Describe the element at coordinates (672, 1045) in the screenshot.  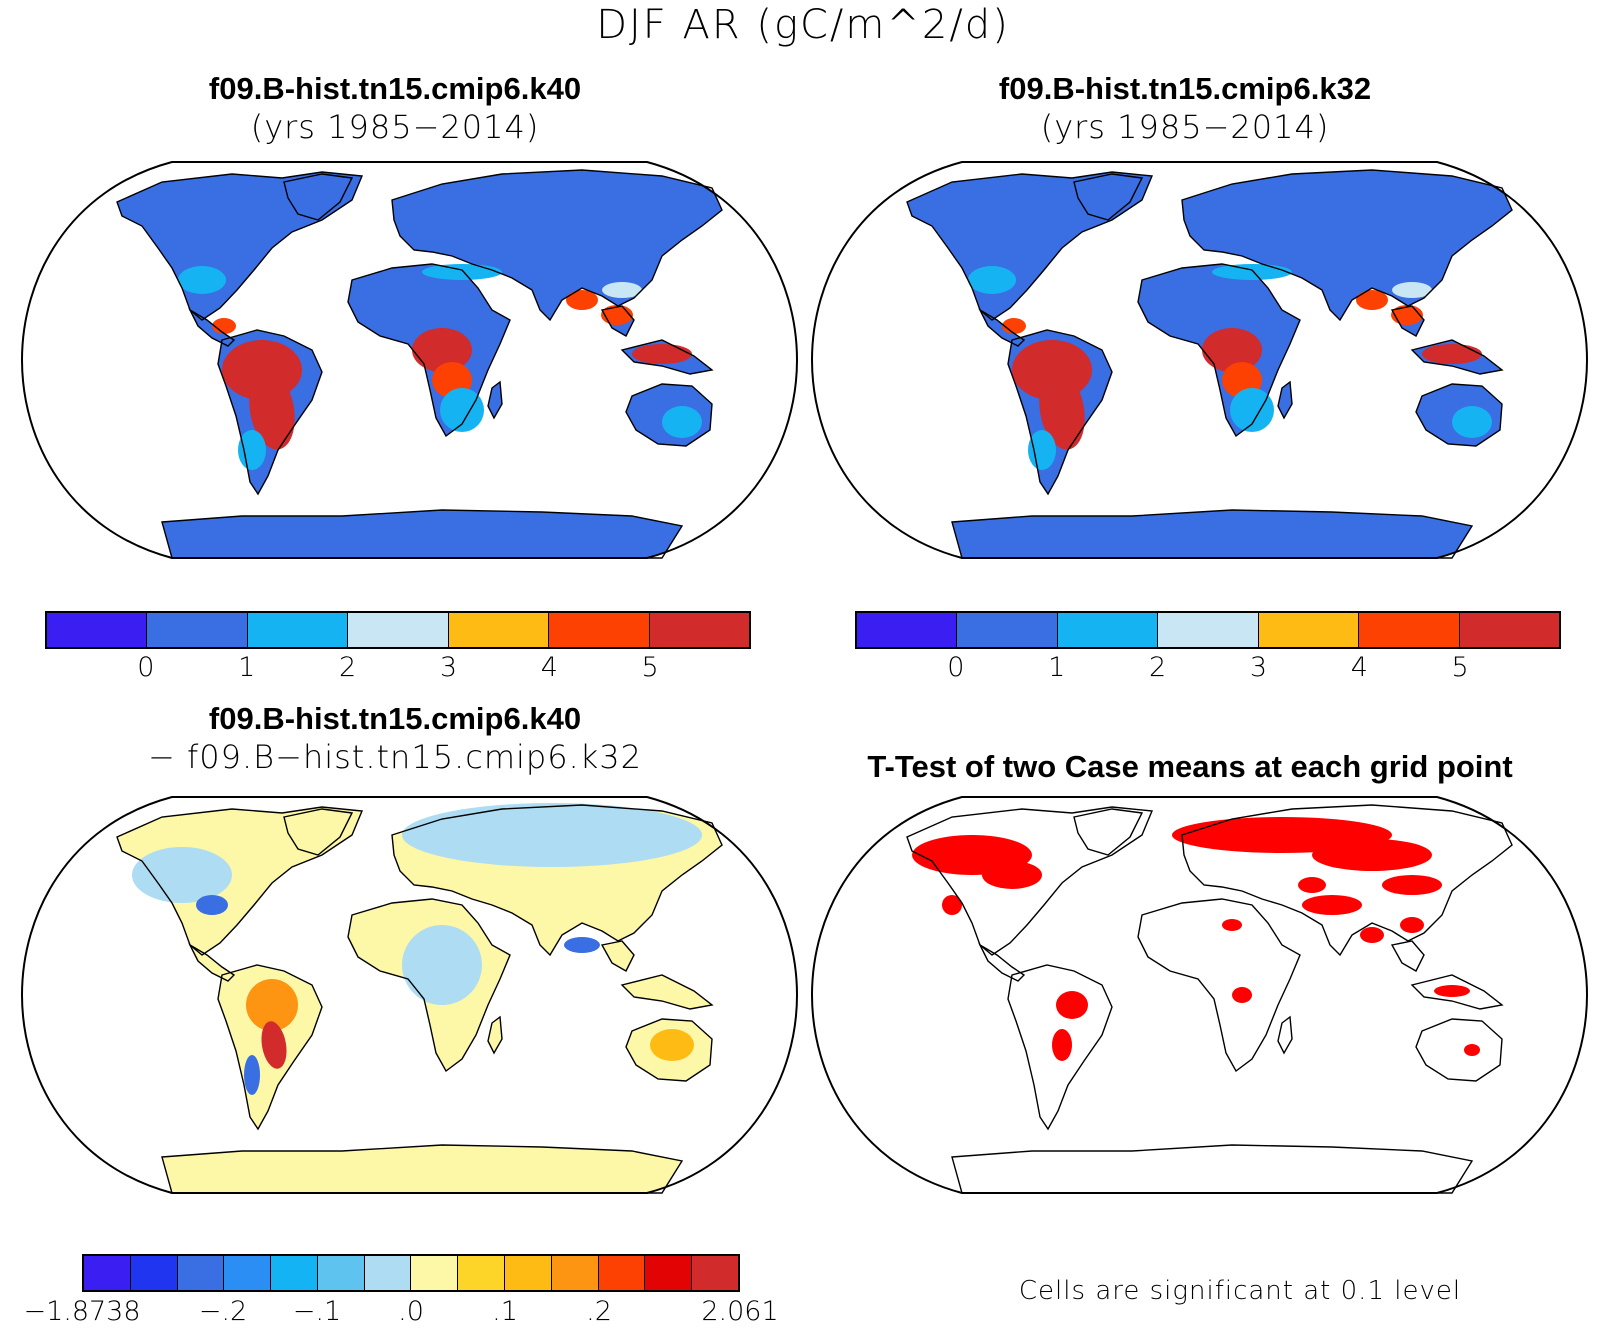
I see `australia-warm` at that location.